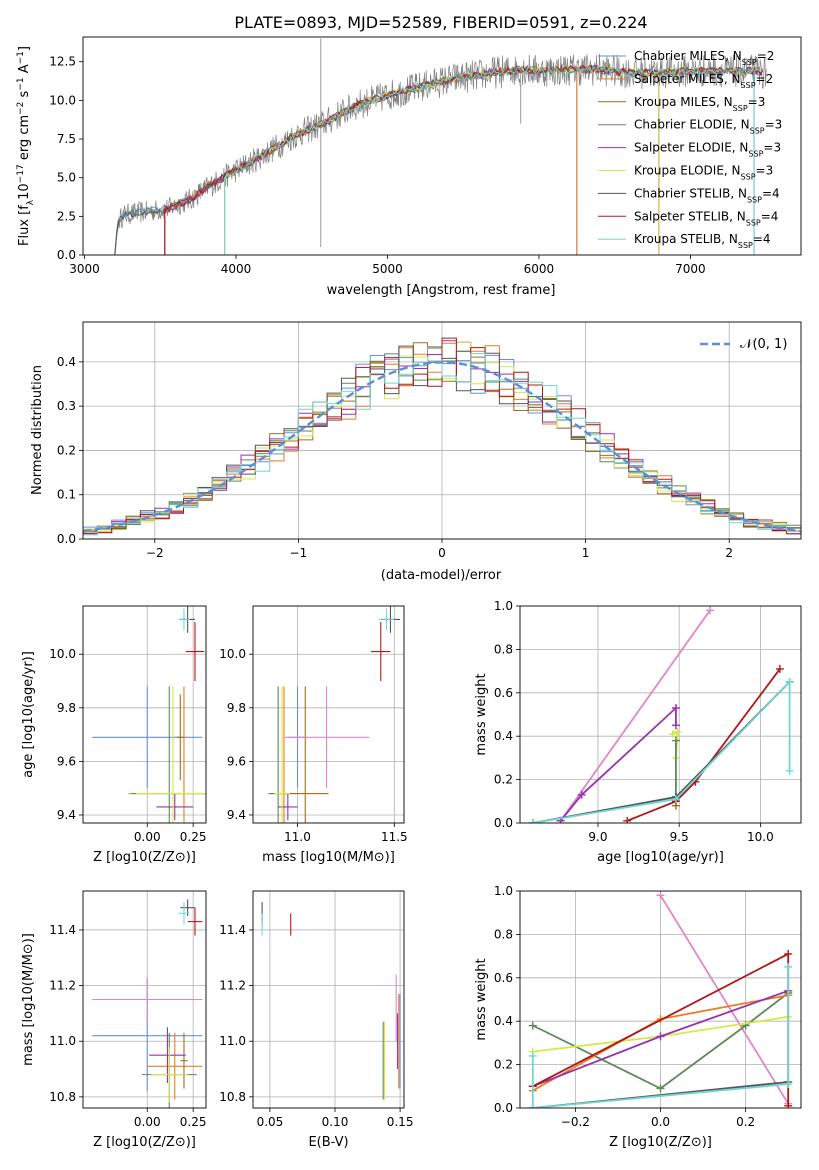  I want to click on x-axis-label: Z [log10(Z/Z⊙)], so click(660, 1142).